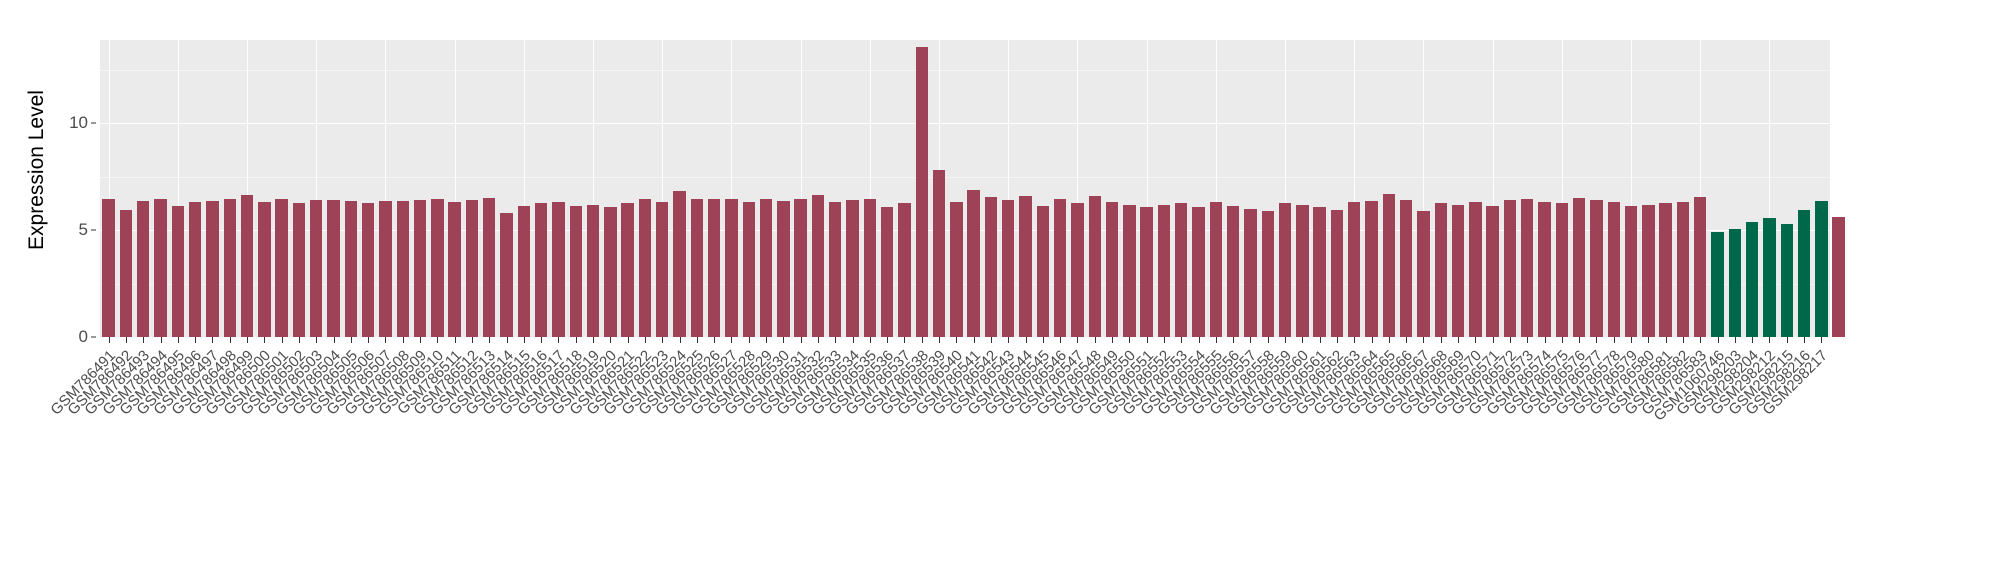 Image resolution: width=2000 pixels, height=580 pixels. Describe the element at coordinates (965, 231) in the screenshot. I see `grid-line-major` at that location.